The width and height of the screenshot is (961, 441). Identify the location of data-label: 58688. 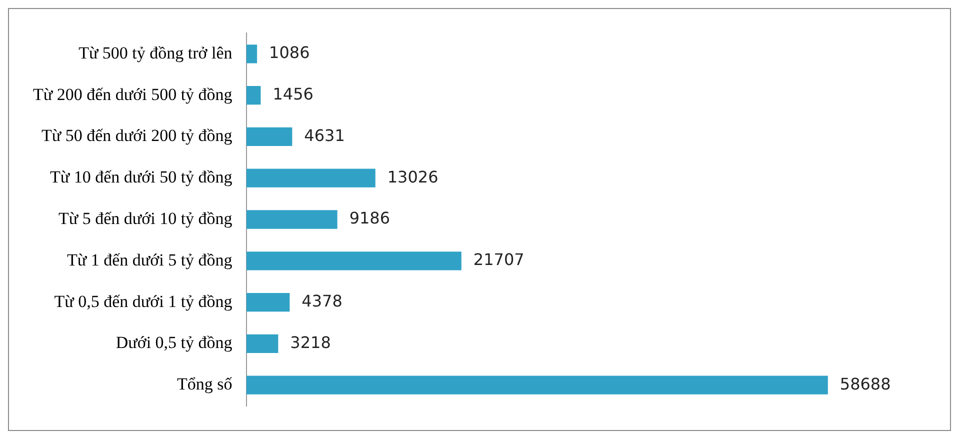
(865, 384).